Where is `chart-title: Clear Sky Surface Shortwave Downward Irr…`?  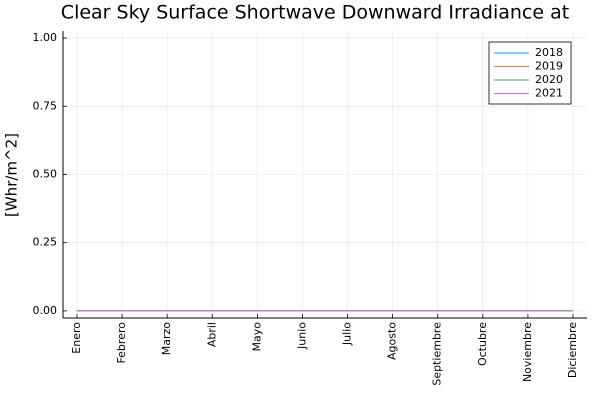 chart-title: Clear Sky Surface Shortwave Downward Irr… is located at coordinates (315, 13).